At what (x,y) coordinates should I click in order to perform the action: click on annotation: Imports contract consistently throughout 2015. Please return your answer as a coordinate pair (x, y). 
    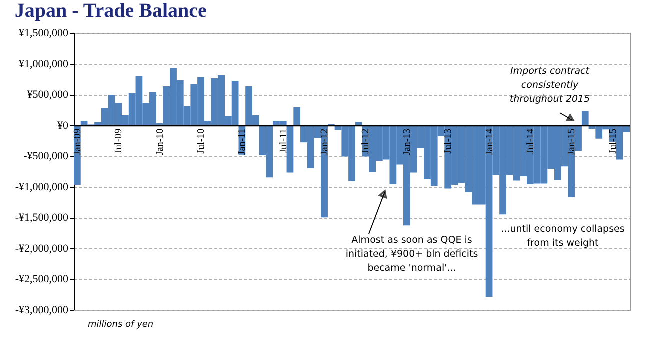
    Looking at the image, I should click on (550, 85).